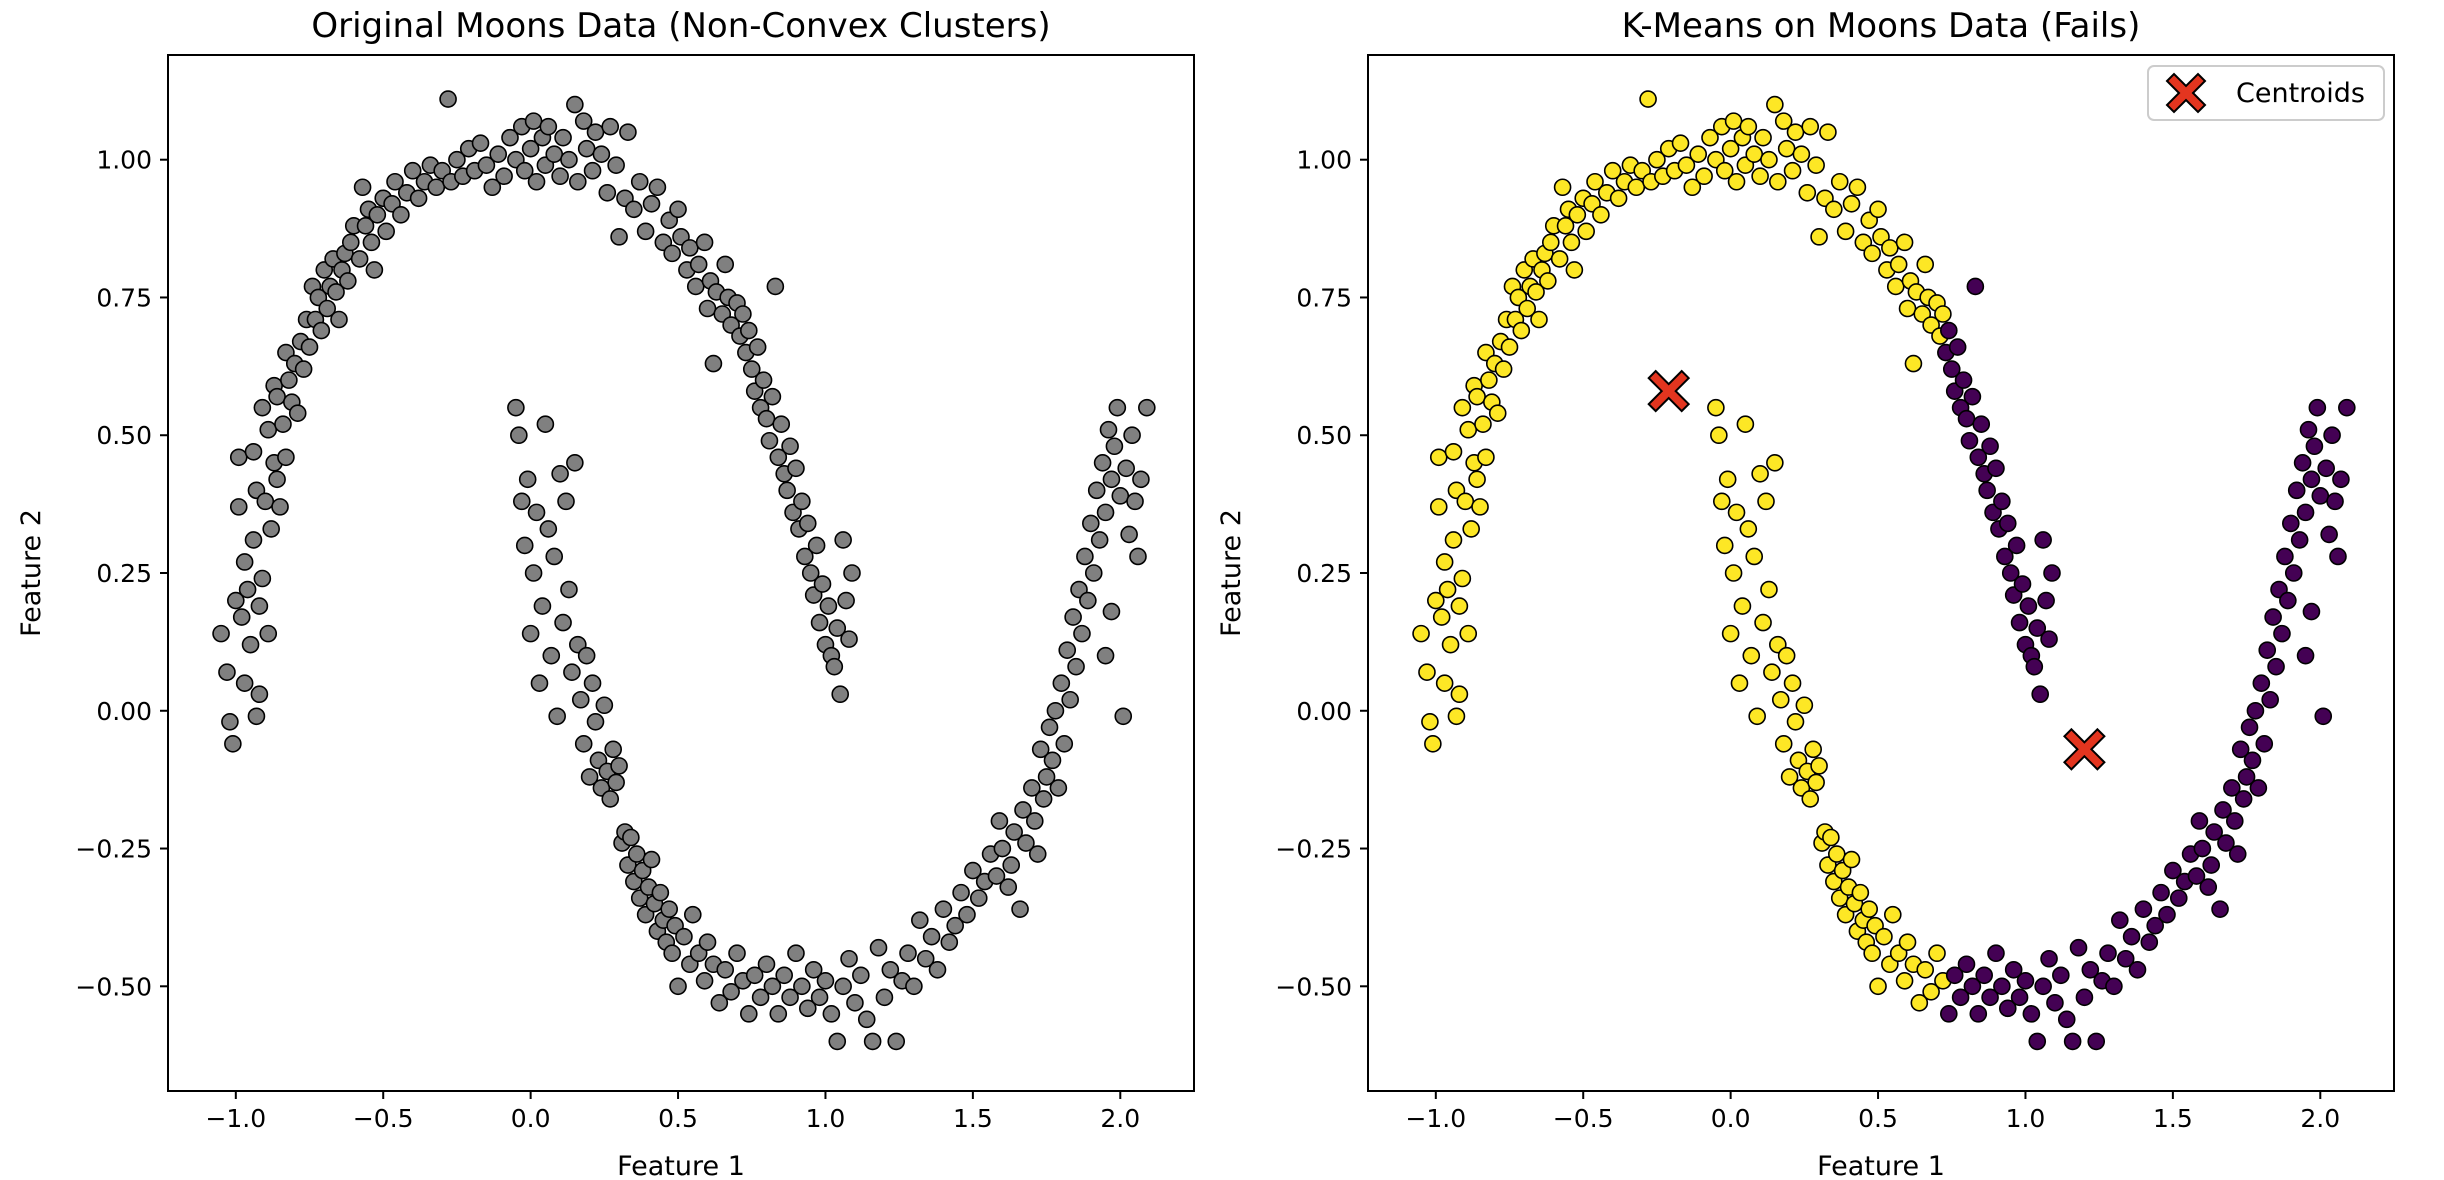 Image resolution: width=2444 pixels, height=1180 pixels. I want to click on x-axis-label: Feature 1, so click(1881, 1165).